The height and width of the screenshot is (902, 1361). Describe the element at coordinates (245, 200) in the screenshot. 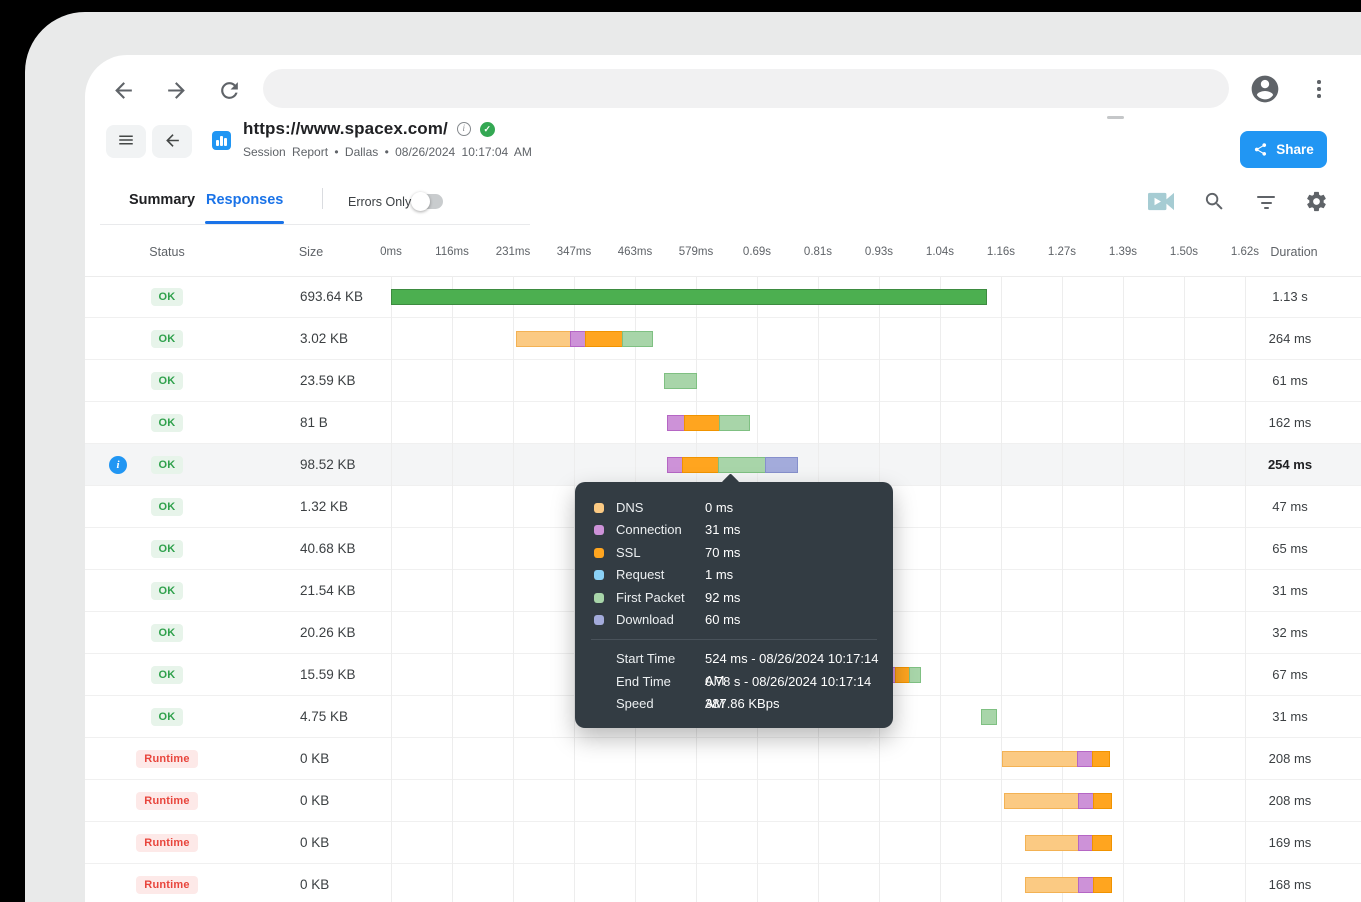

I see `tab-responses: Responses` at that location.